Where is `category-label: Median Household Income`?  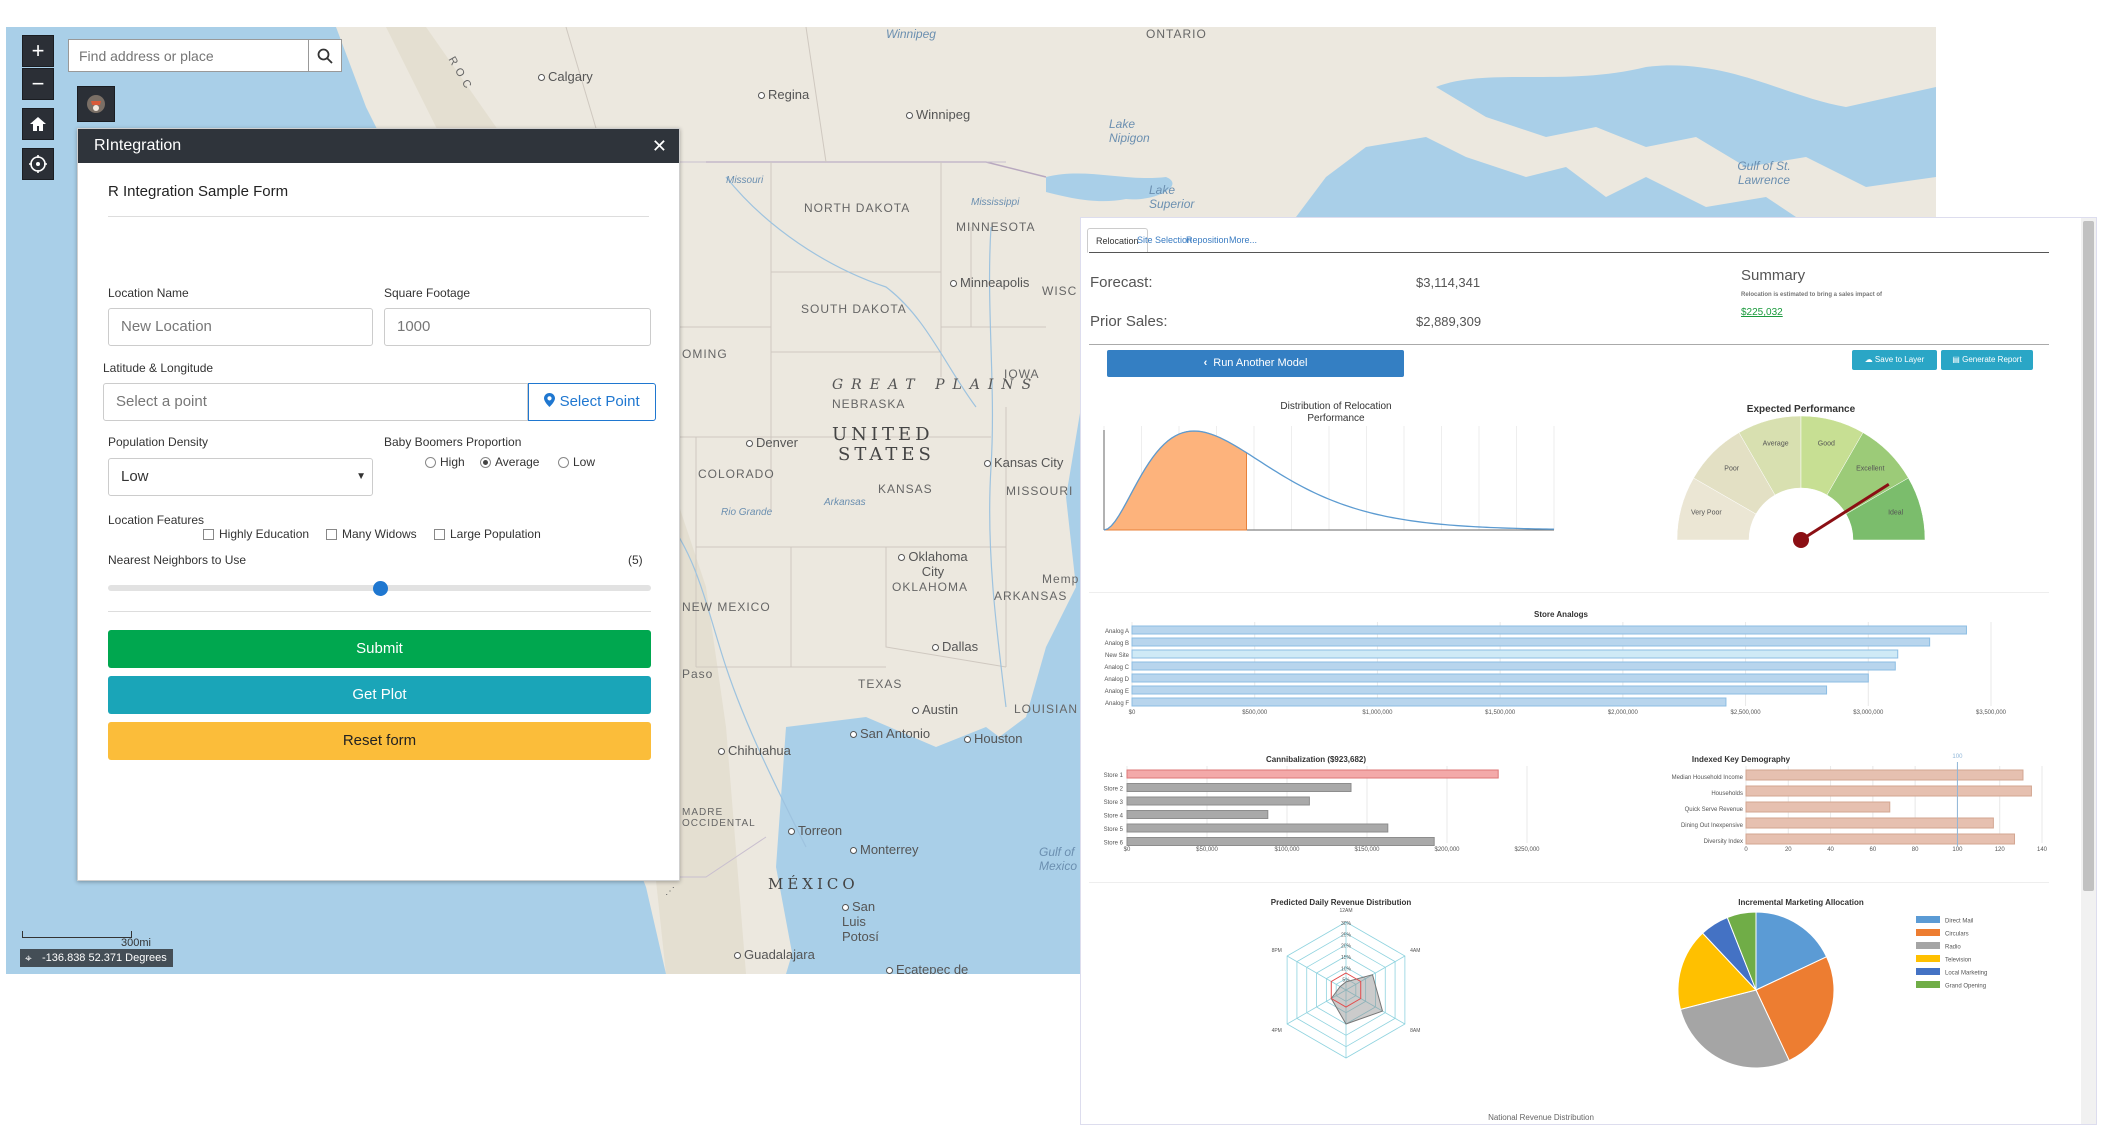 category-label: Median Household Income is located at coordinates (1708, 778).